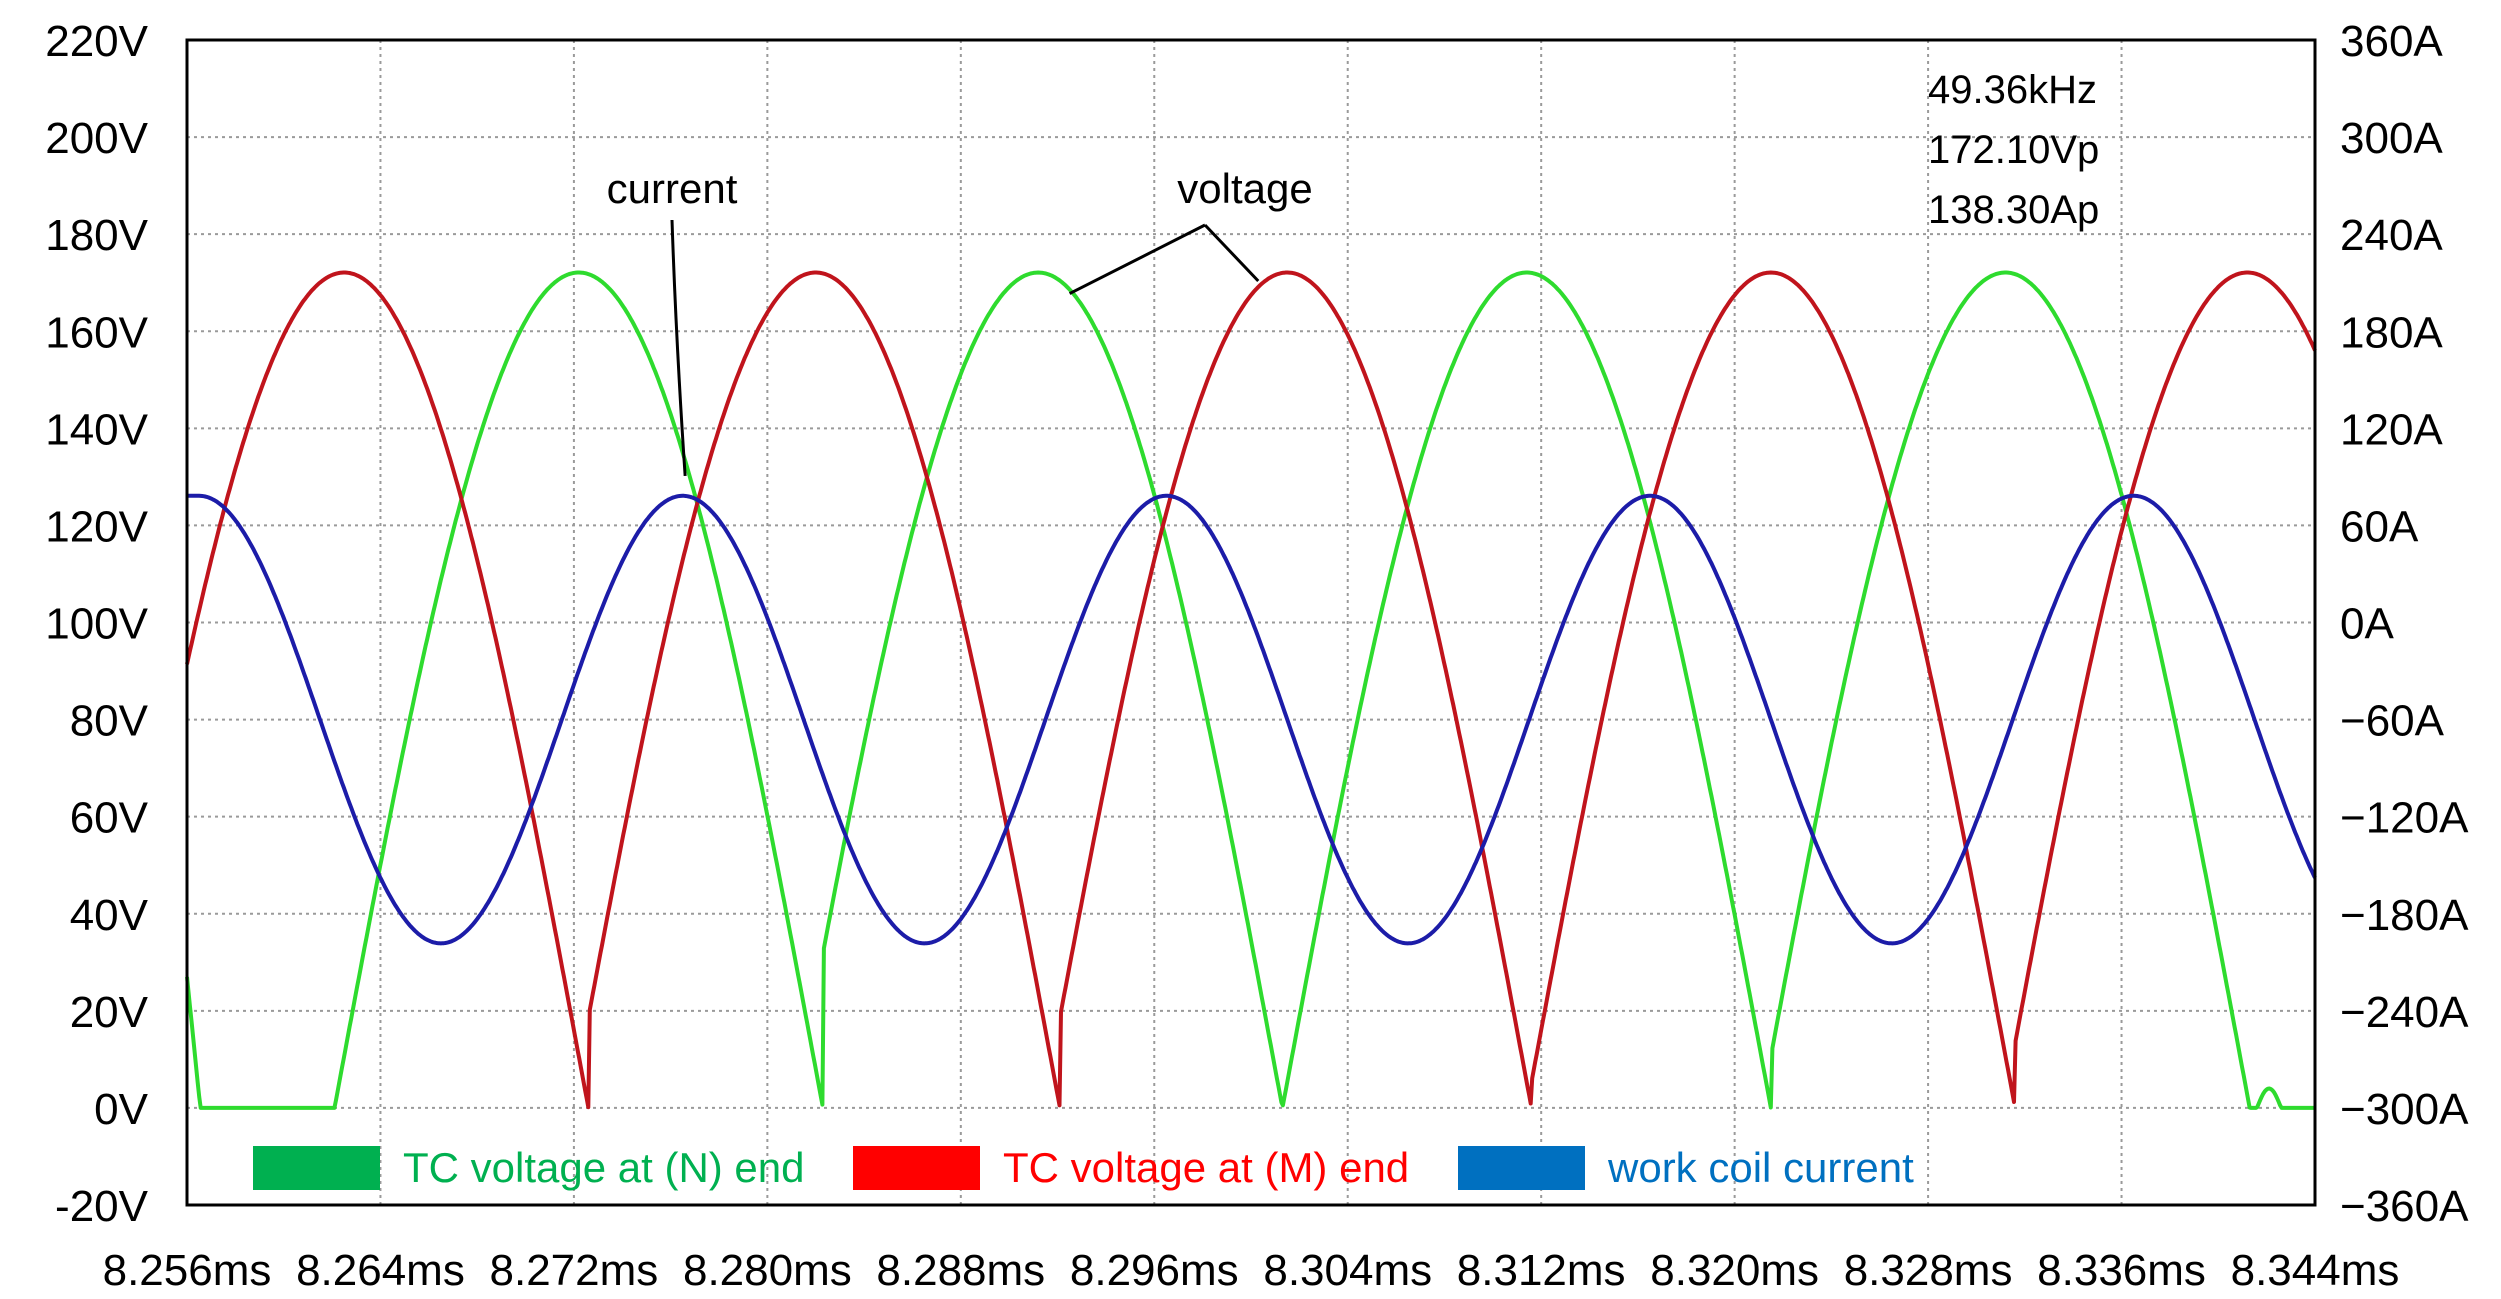  What do you see at coordinates (1734, 1270) in the screenshot?
I see `x-tick-label: 8.320ms` at bounding box center [1734, 1270].